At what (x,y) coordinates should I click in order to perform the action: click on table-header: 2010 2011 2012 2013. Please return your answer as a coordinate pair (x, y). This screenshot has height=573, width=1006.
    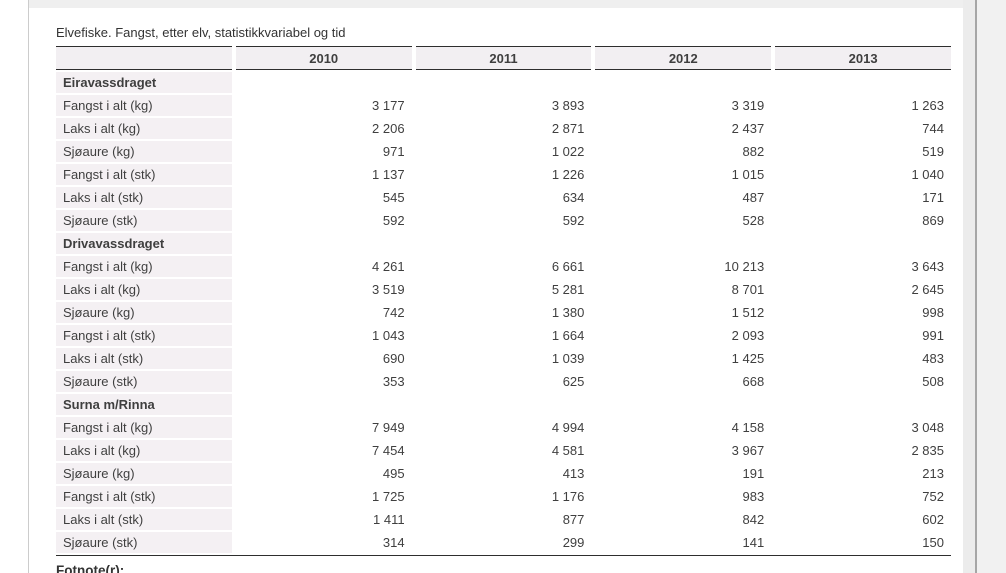
    Looking at the image, I should click on (503, 58).